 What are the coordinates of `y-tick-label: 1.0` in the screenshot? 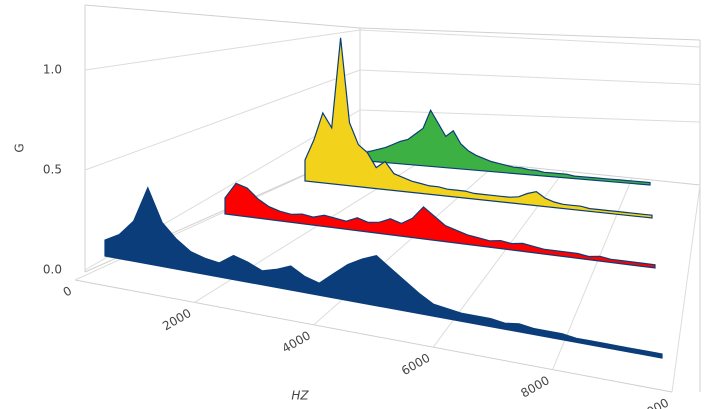 It's located at (52, 70).